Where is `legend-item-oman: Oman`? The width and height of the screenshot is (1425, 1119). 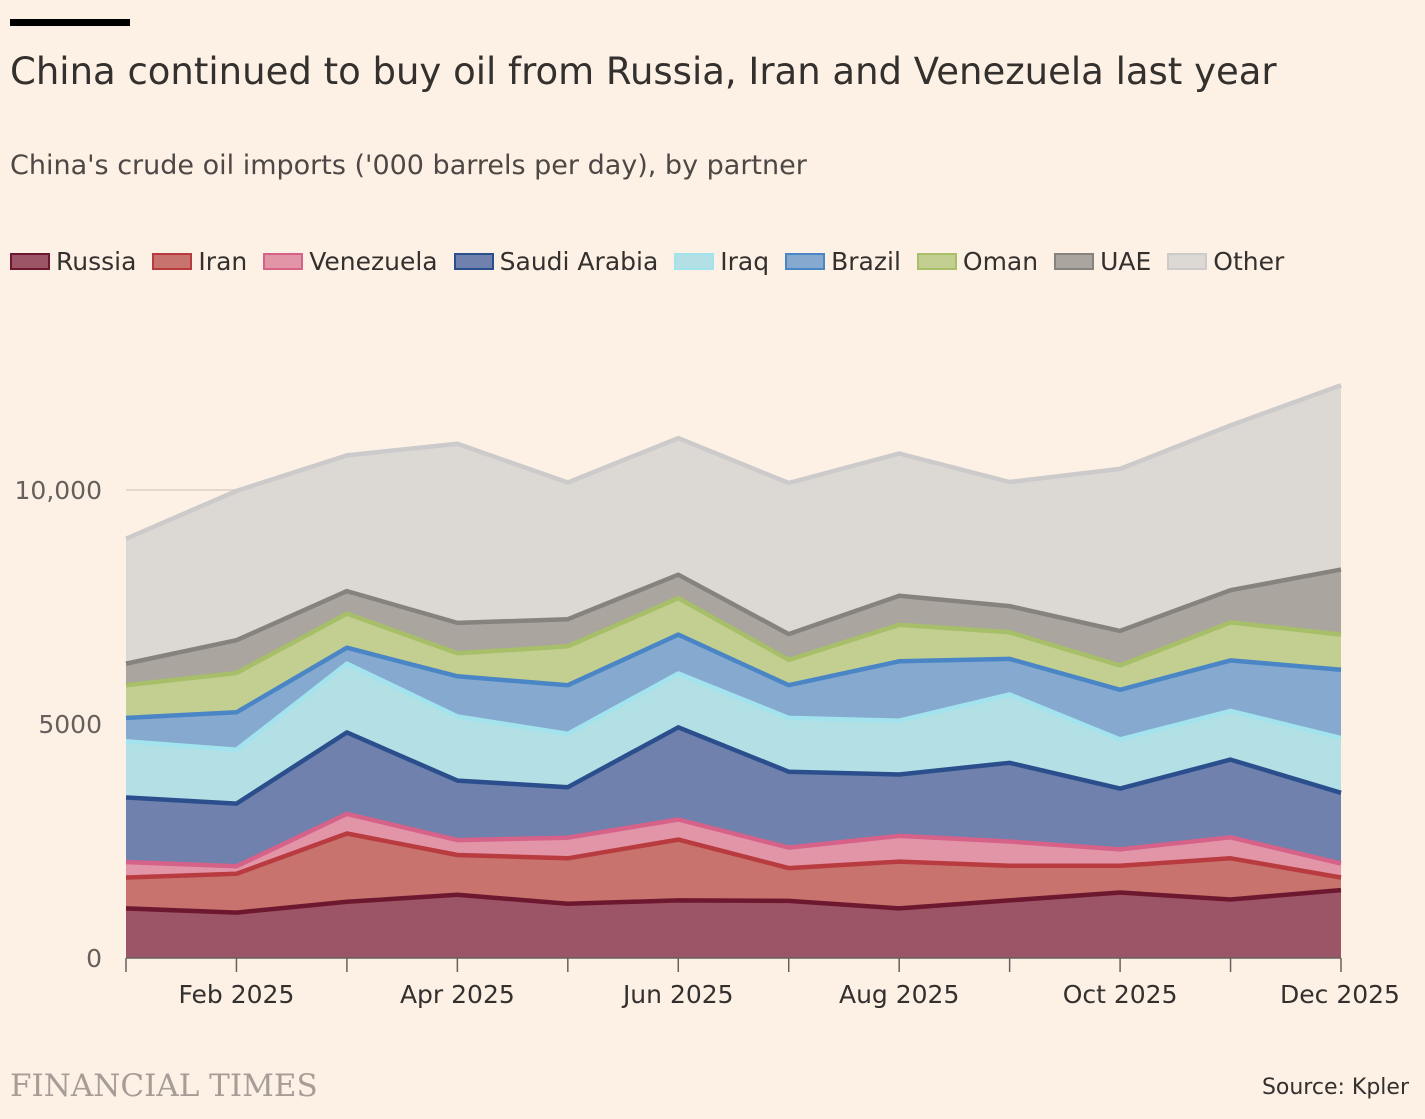
legend-item-oman: Oman is located at coordinates (977, 261).